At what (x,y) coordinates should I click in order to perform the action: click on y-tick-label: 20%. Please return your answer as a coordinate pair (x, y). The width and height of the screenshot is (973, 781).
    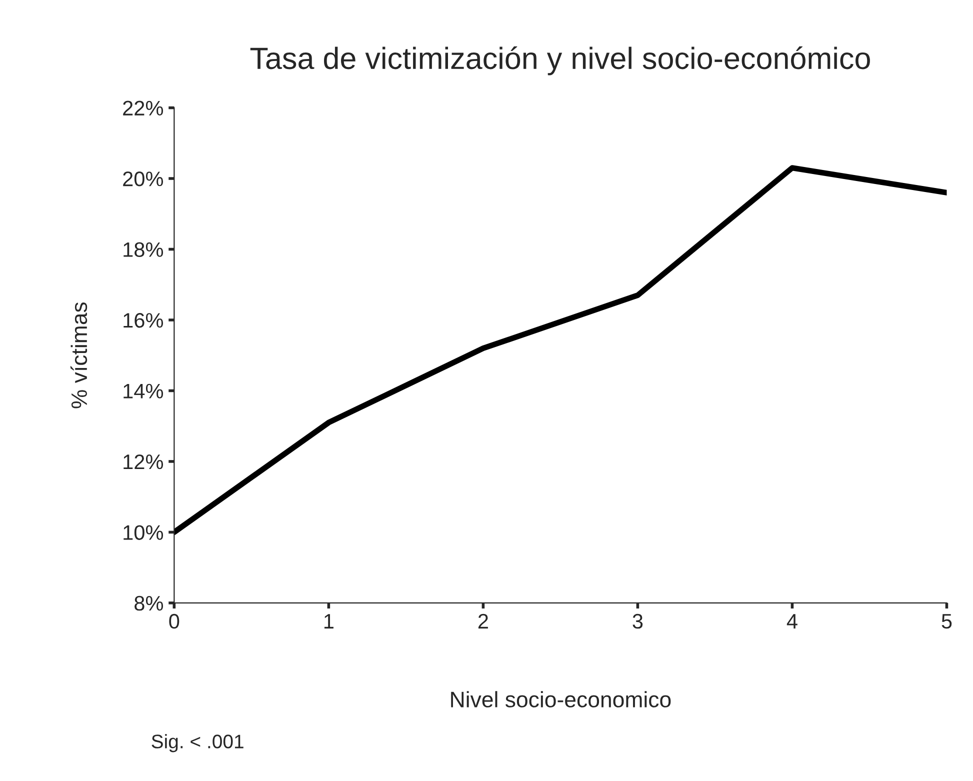
    Looking at the image, I should click on (143, 179).